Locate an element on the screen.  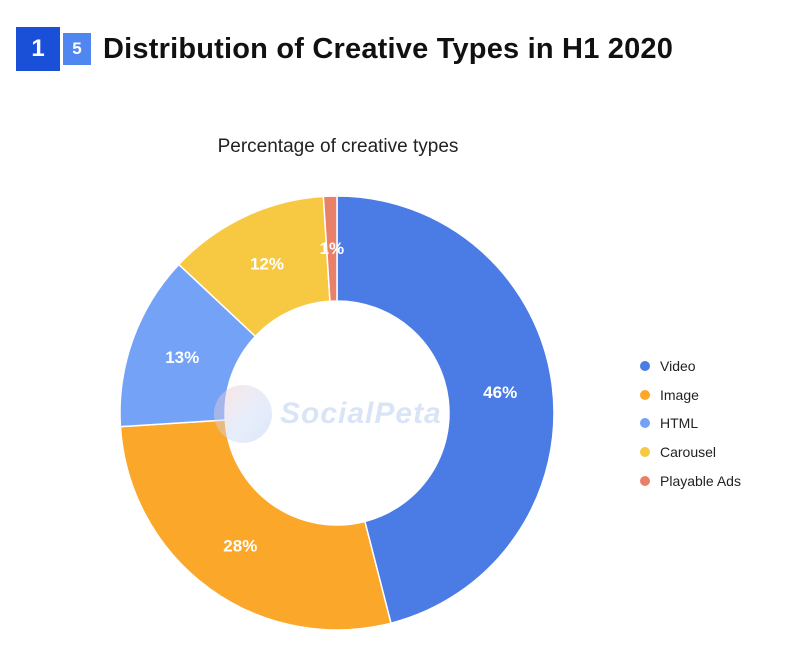
watermark: SocialPeta is located at coordinates (328, 414).